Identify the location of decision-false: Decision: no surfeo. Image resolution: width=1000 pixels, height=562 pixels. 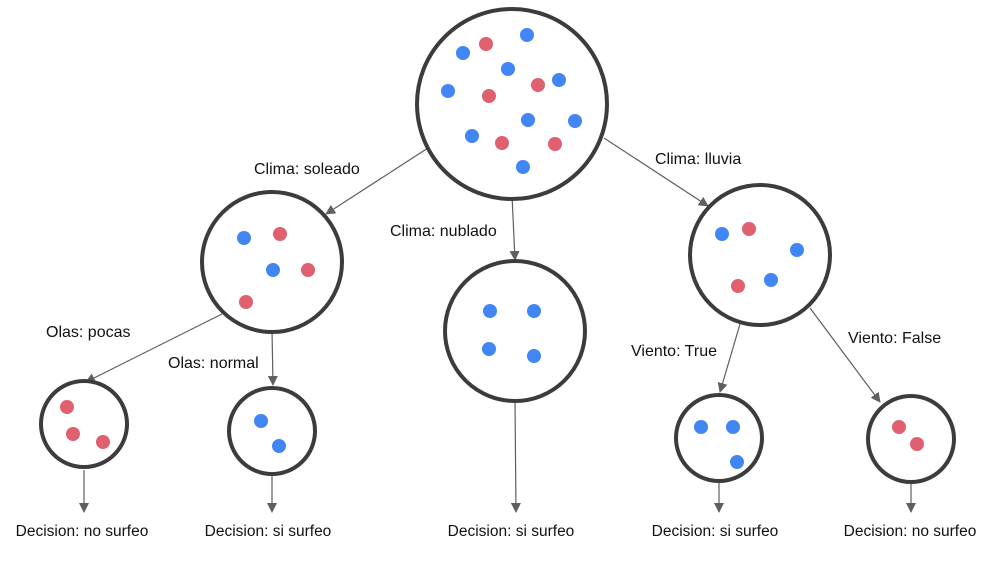
(910, 531).